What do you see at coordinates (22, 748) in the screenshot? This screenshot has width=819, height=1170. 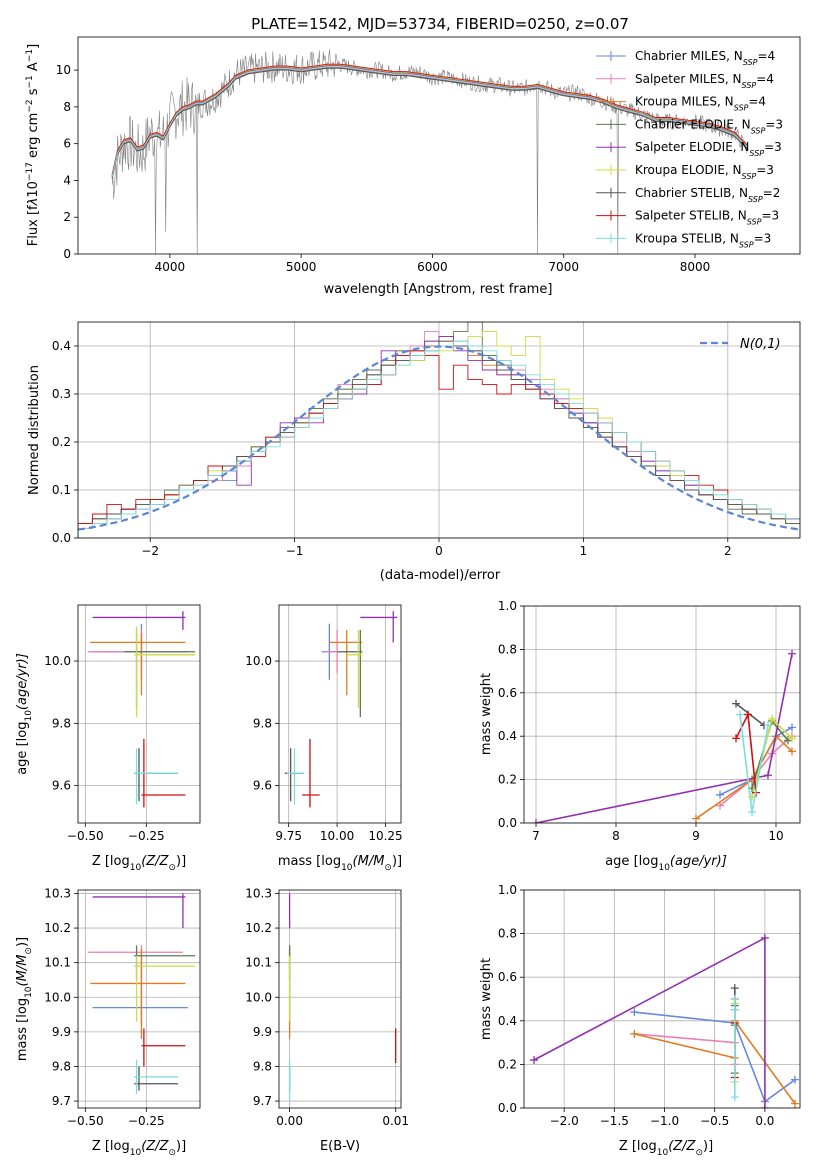 I see `age-vs-z-y-axis-label-part: age [log` at bounding box center [22, 748].